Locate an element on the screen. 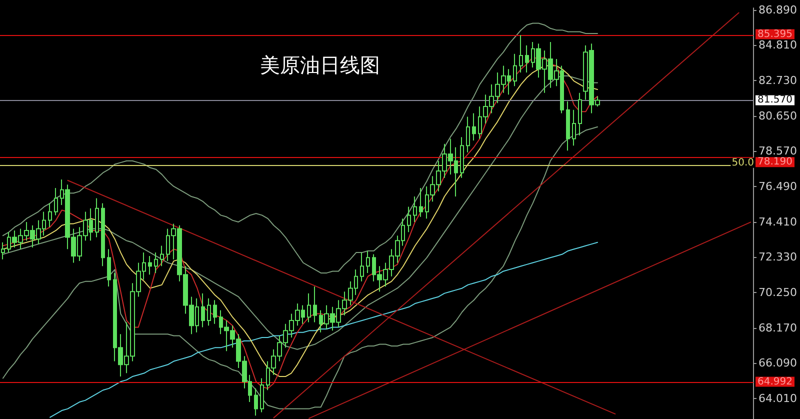 The width and height of the screenshot is (800, 419). y-tick-label: 82.730 is located at coordinates (778, 81).